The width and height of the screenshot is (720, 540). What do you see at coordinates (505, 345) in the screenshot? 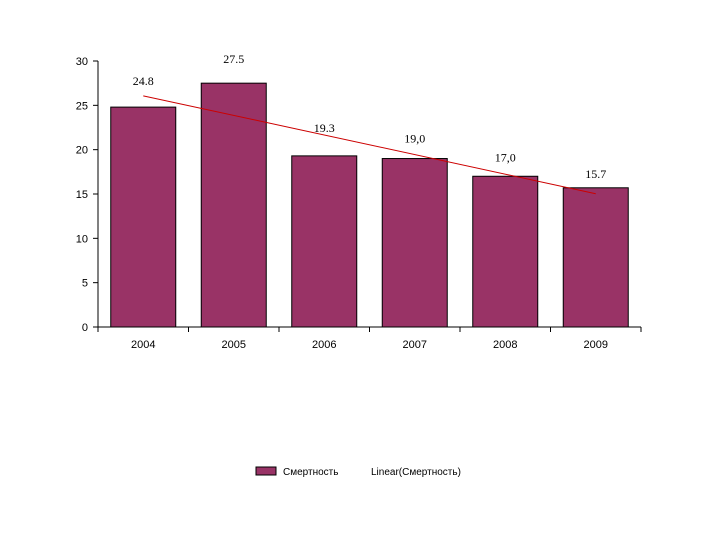
I see `x-tick-label: 2008` at bounding box center [505, 345].